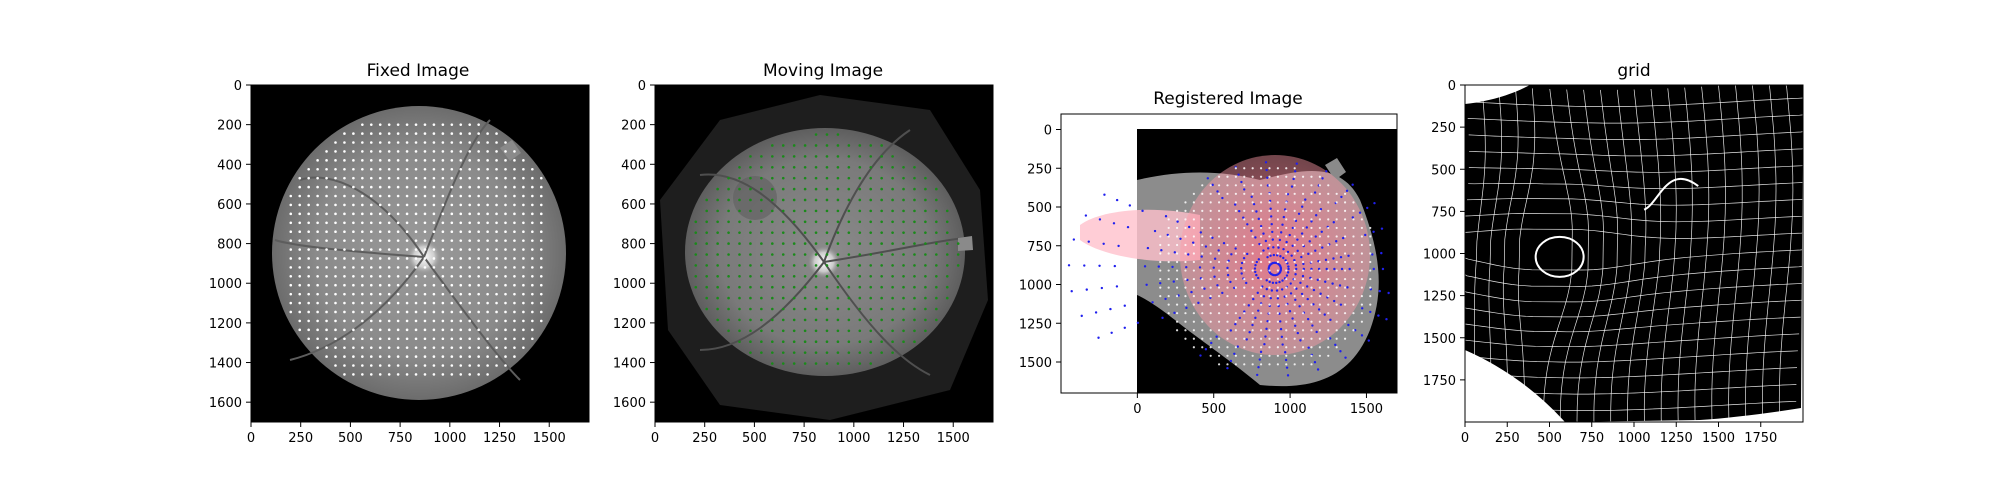 Image resolution: width=2000 pixels, height=500 pixels. I want to click on panel4-title: grid, so click(1633, 71).